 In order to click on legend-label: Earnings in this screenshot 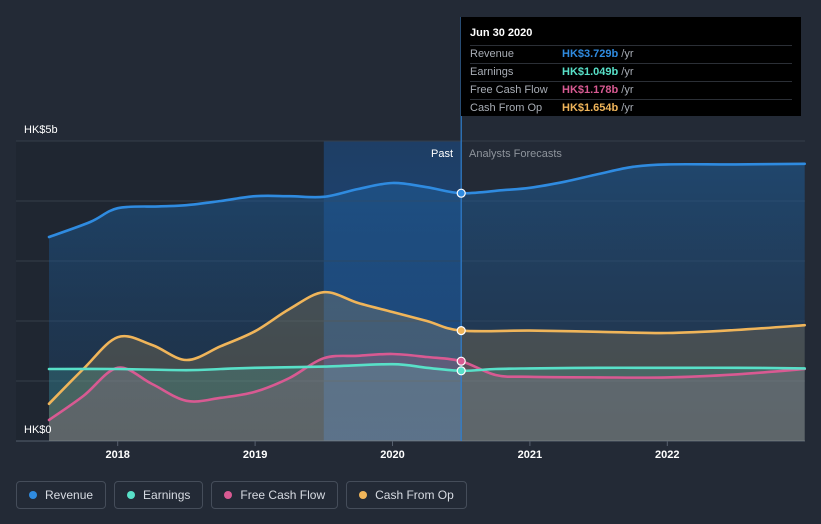, I will do `click(167, 495)`.